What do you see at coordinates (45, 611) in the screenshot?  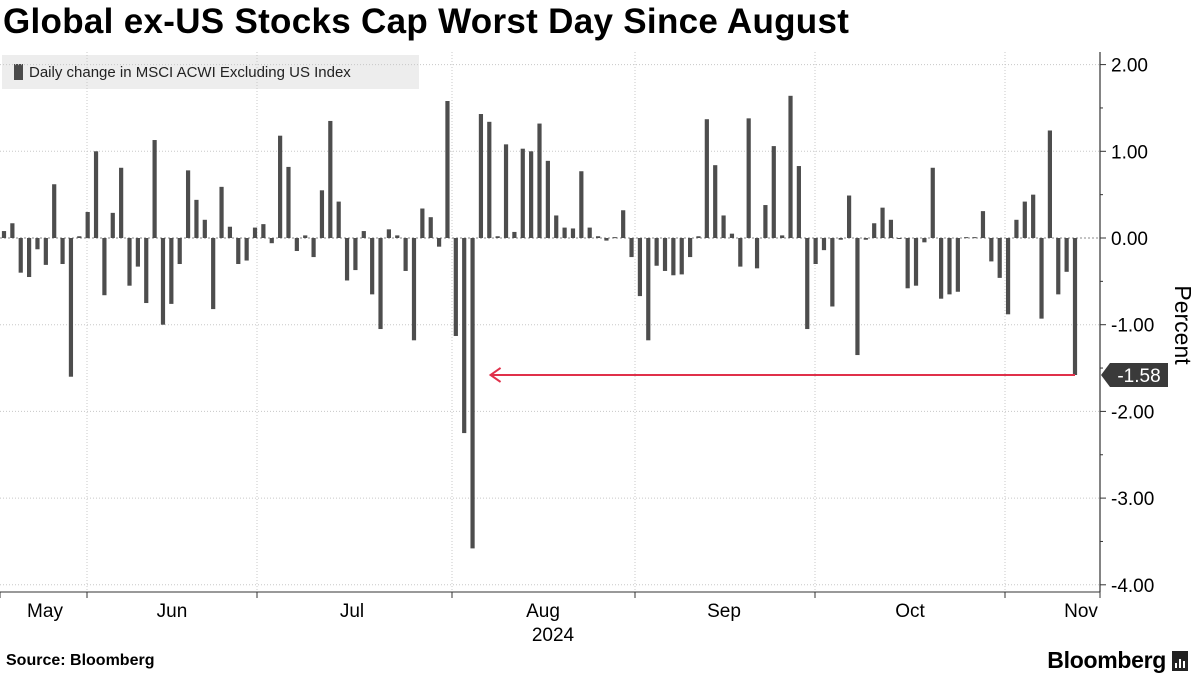 I see `x-tick-label: May` at bounding box center [45, 611].